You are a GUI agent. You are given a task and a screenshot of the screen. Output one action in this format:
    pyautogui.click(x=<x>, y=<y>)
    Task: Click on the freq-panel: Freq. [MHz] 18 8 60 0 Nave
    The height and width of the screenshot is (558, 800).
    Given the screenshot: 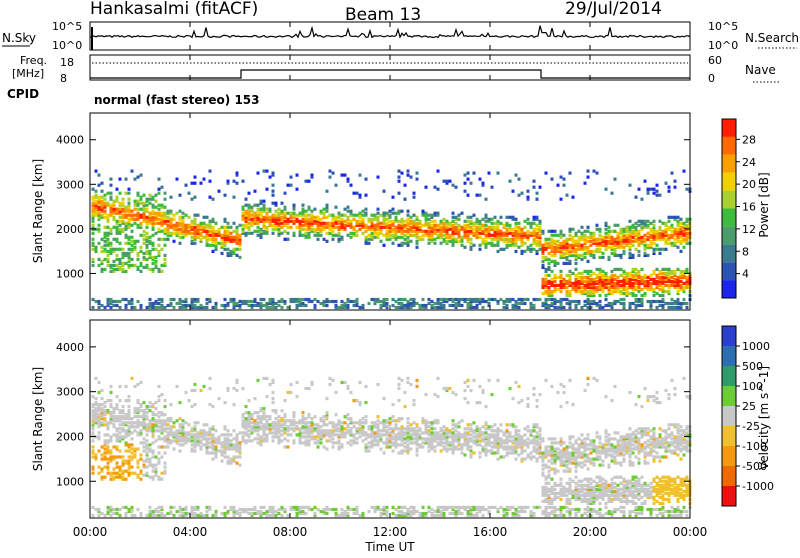 What is the action you would take?
    pyautogui.click(x=396, y=69)
    